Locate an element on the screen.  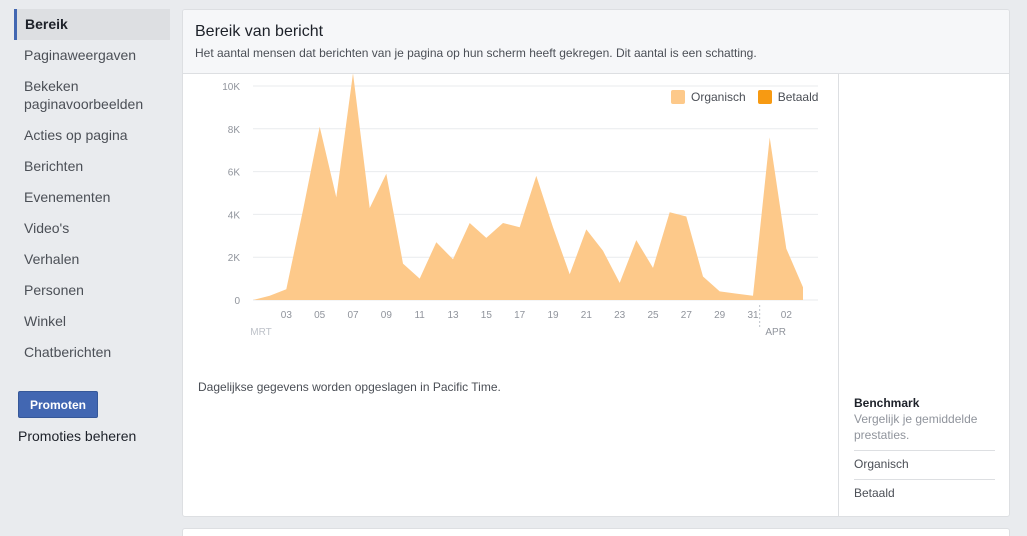
benchmark-organic: Organisch is located at coordinates (924, 460).